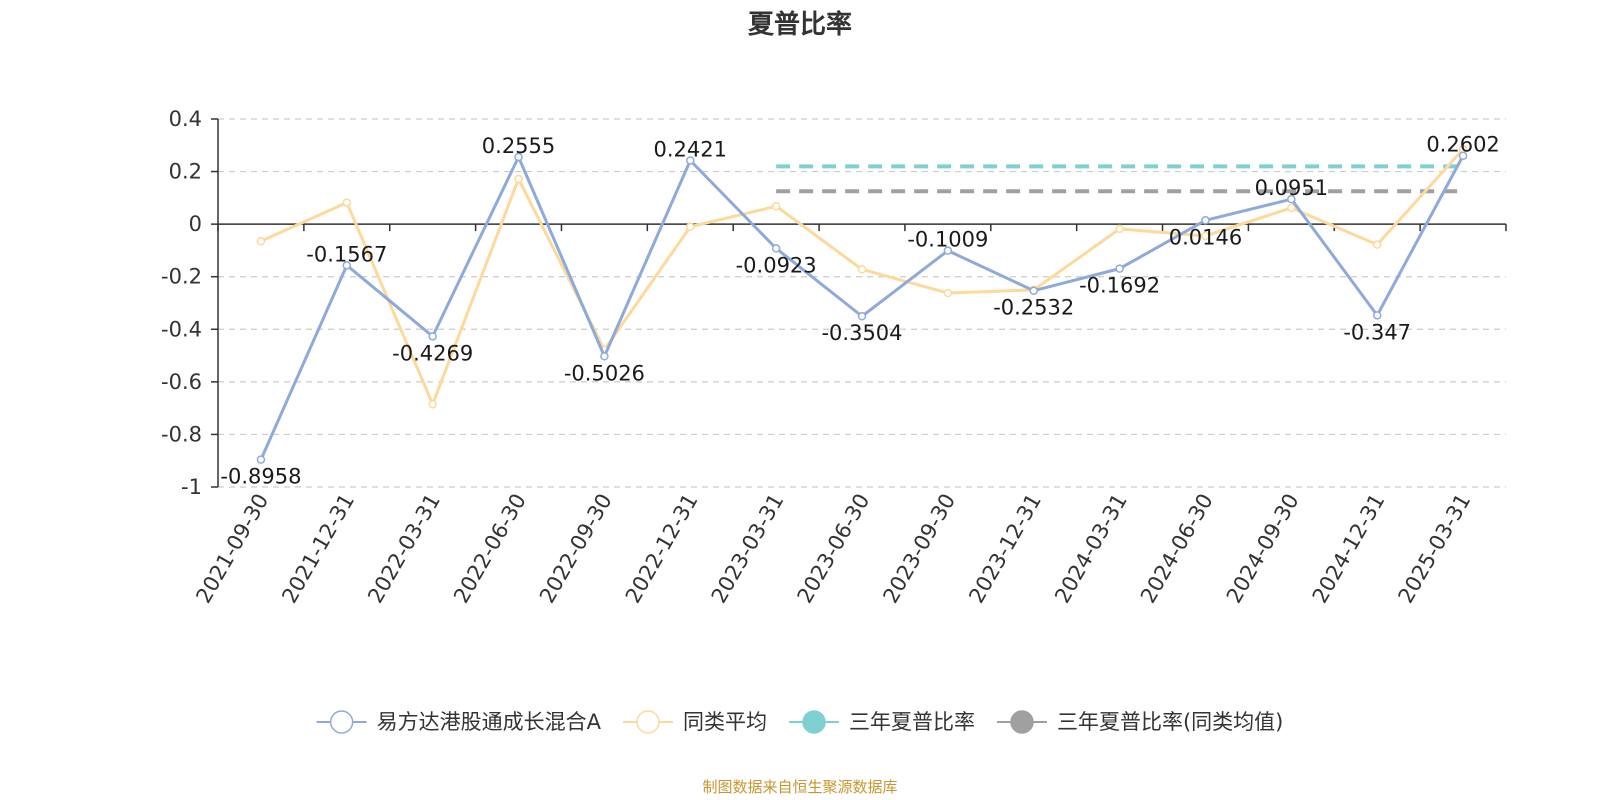  Describe the element at coordinates (1263, 549) in the screenshot. I see `x-tick-label: 2024-09-30` at that location.